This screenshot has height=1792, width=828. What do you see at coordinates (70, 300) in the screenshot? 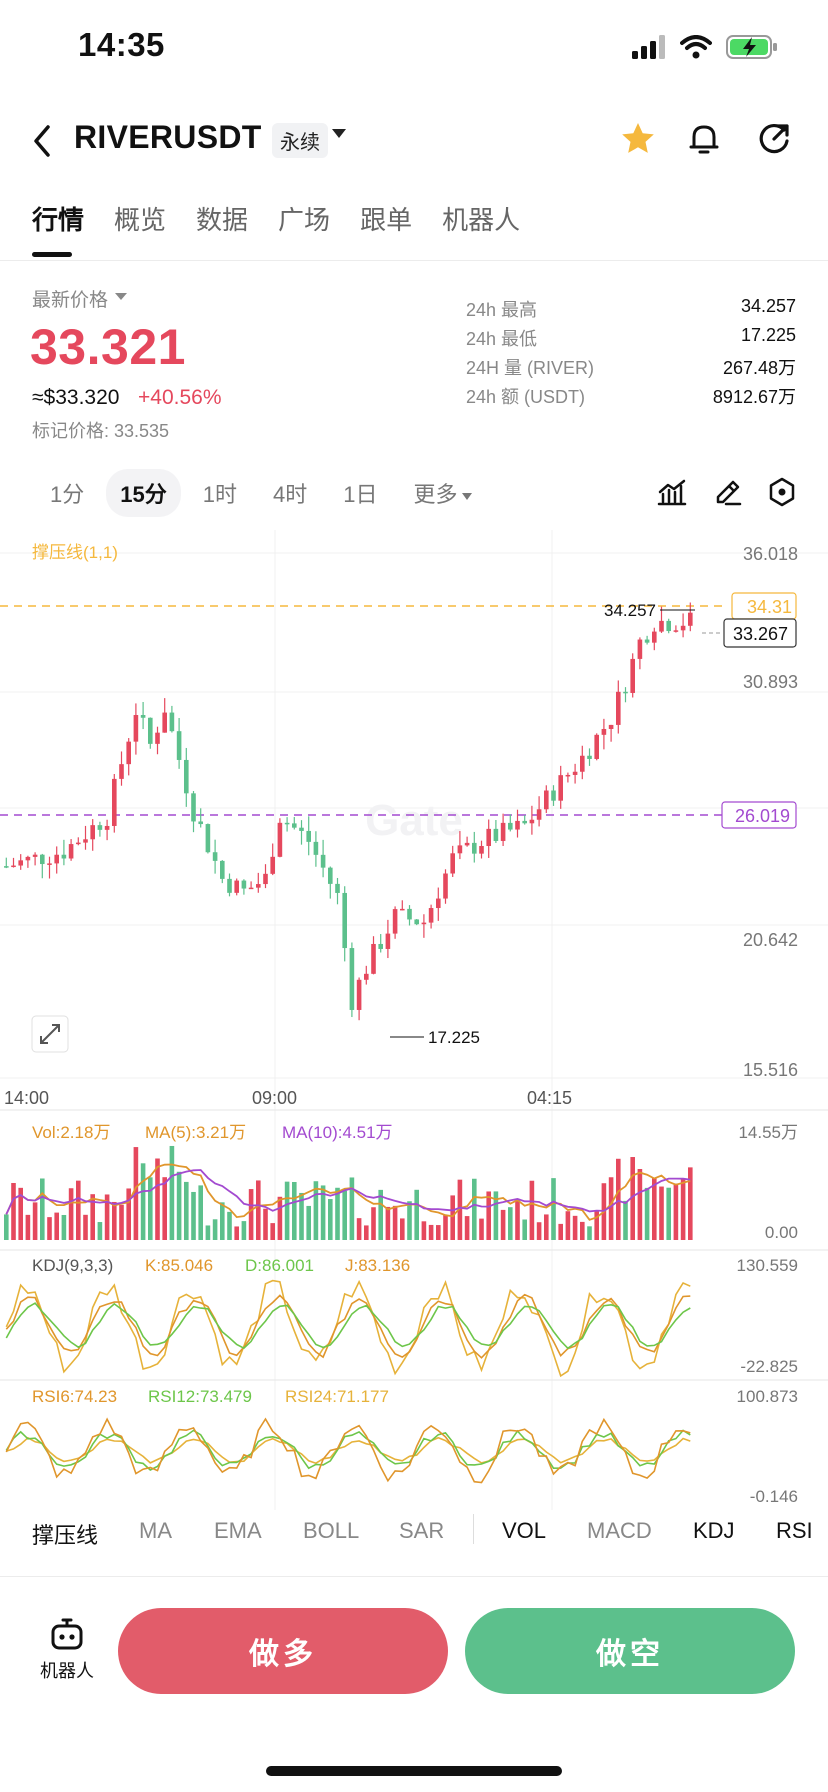
I see `price-label: 最新价格` at bounding box center [70, 300].